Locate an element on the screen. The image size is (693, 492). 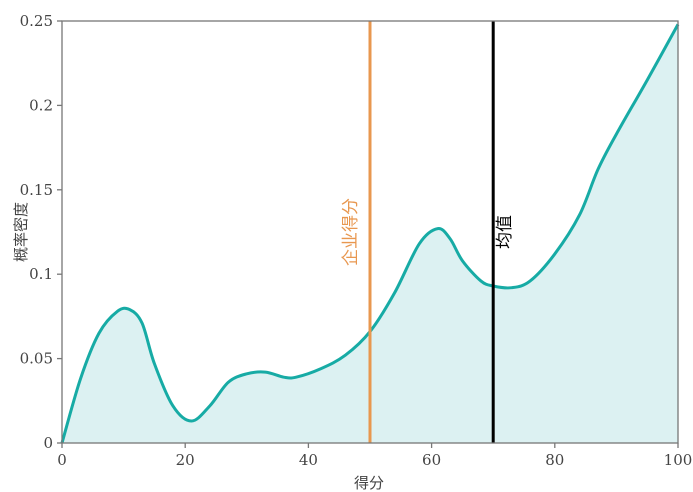
y-tick-label-1: 0.05 is located at coordinates (36, 359).